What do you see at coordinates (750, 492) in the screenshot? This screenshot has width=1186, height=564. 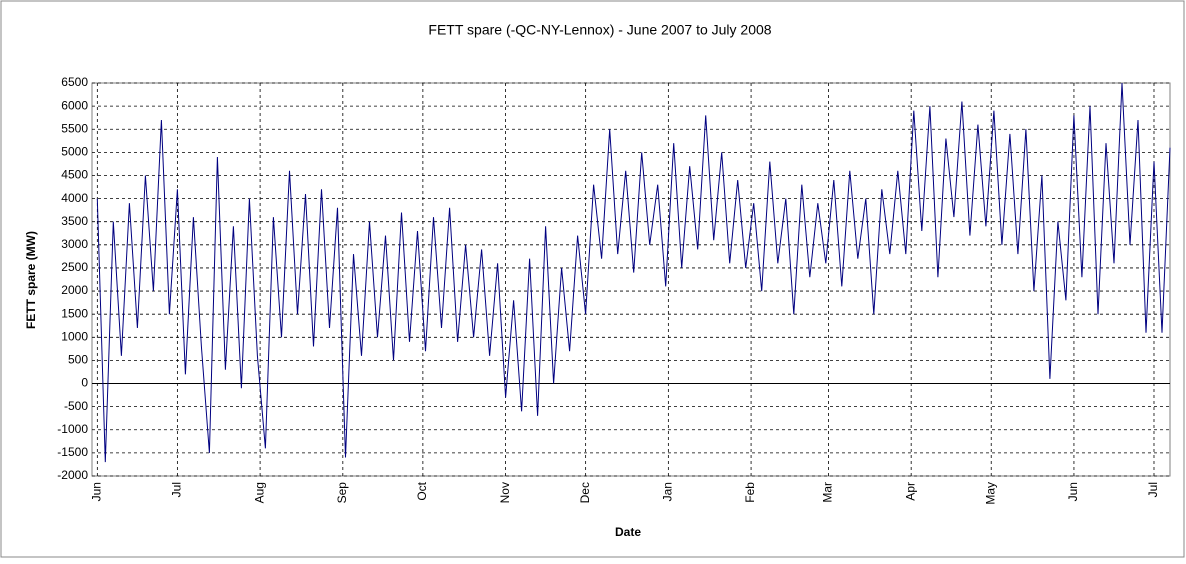 I see `x-tick-label: Feb` at bounding box center [750, 492].